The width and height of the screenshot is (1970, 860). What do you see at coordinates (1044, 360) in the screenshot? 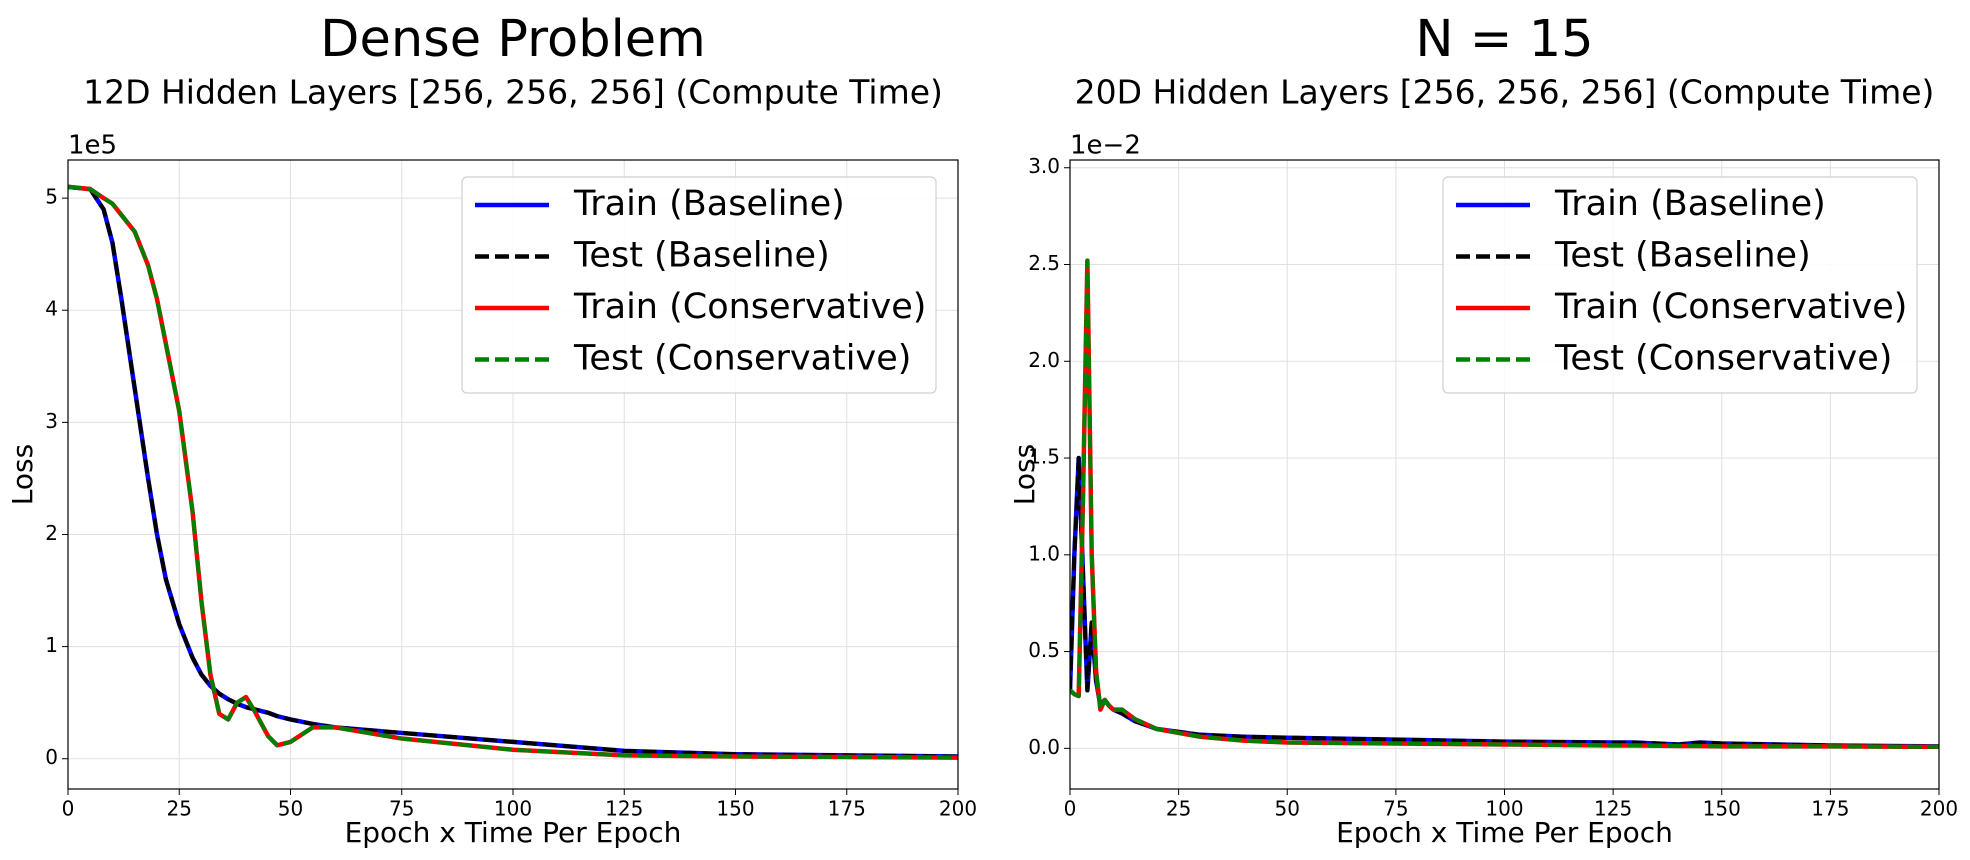
I see `y-tick-label: 2.0` at bounding box center [1044, 360].